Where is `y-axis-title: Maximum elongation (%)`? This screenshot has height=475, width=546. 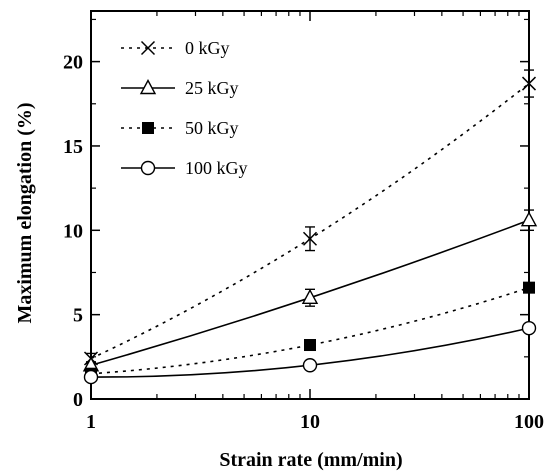 y-axis-title: Maximum elongation (%) is located at coordinates (25, 212).